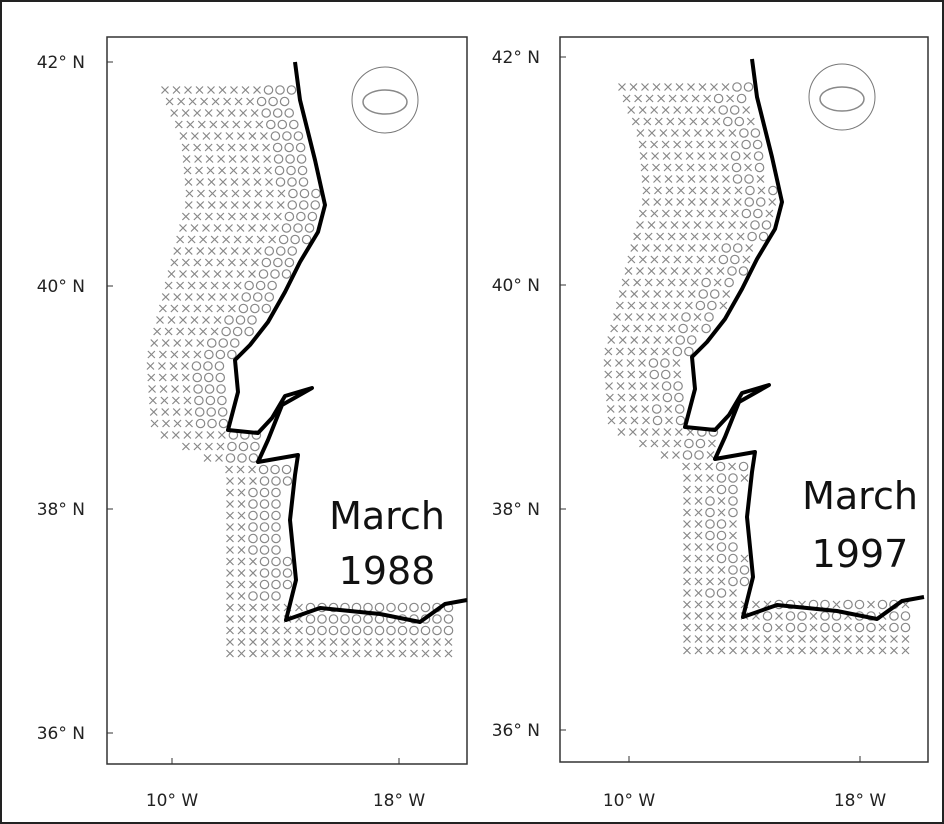 This screenshot has width=944, height=824. What do you see at coordinates (385, 102) in the screenshot?
I see `species-logo-fish` at bounding box center [385, 102].